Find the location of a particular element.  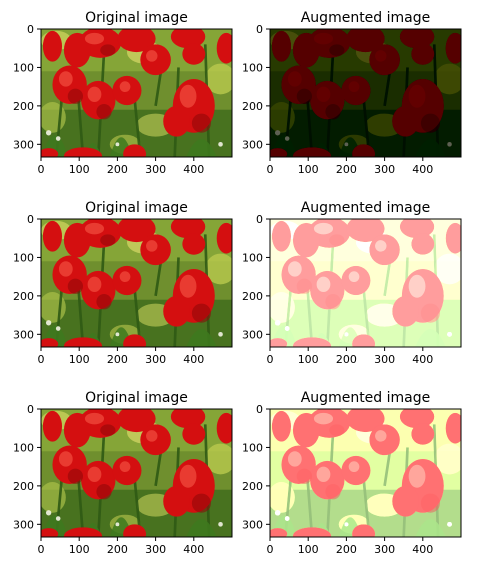

subplot-5-image is located at coordinates (136, 473).